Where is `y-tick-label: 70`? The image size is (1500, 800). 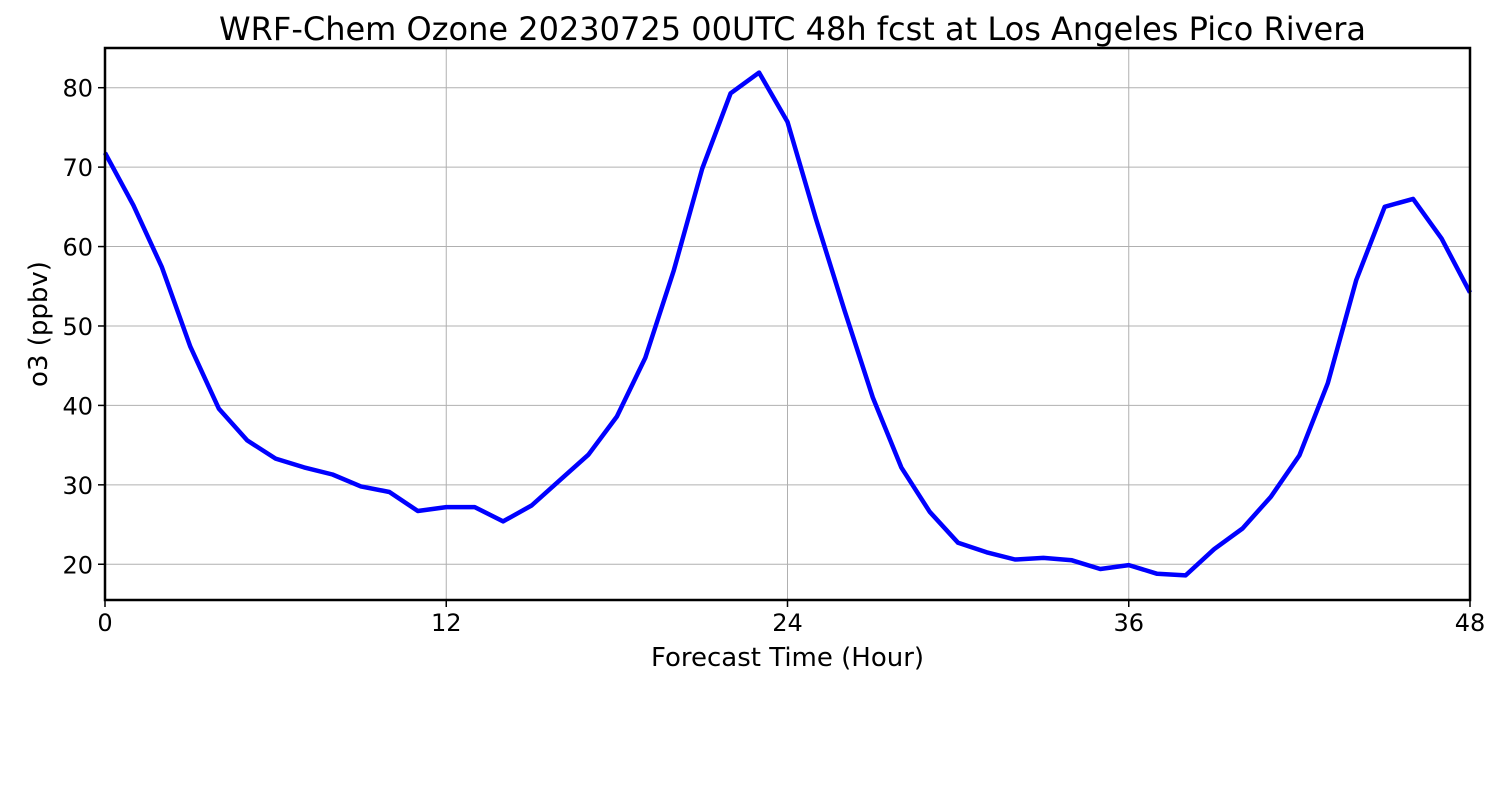
y-tick-label: 70 is located at coordinates (77, 168).